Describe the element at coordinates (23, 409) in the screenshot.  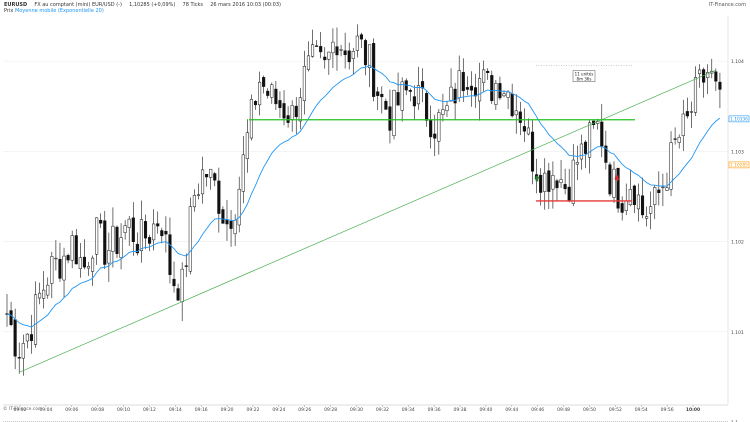
I see `footer-brand: © IT-Finance.com` at that location.